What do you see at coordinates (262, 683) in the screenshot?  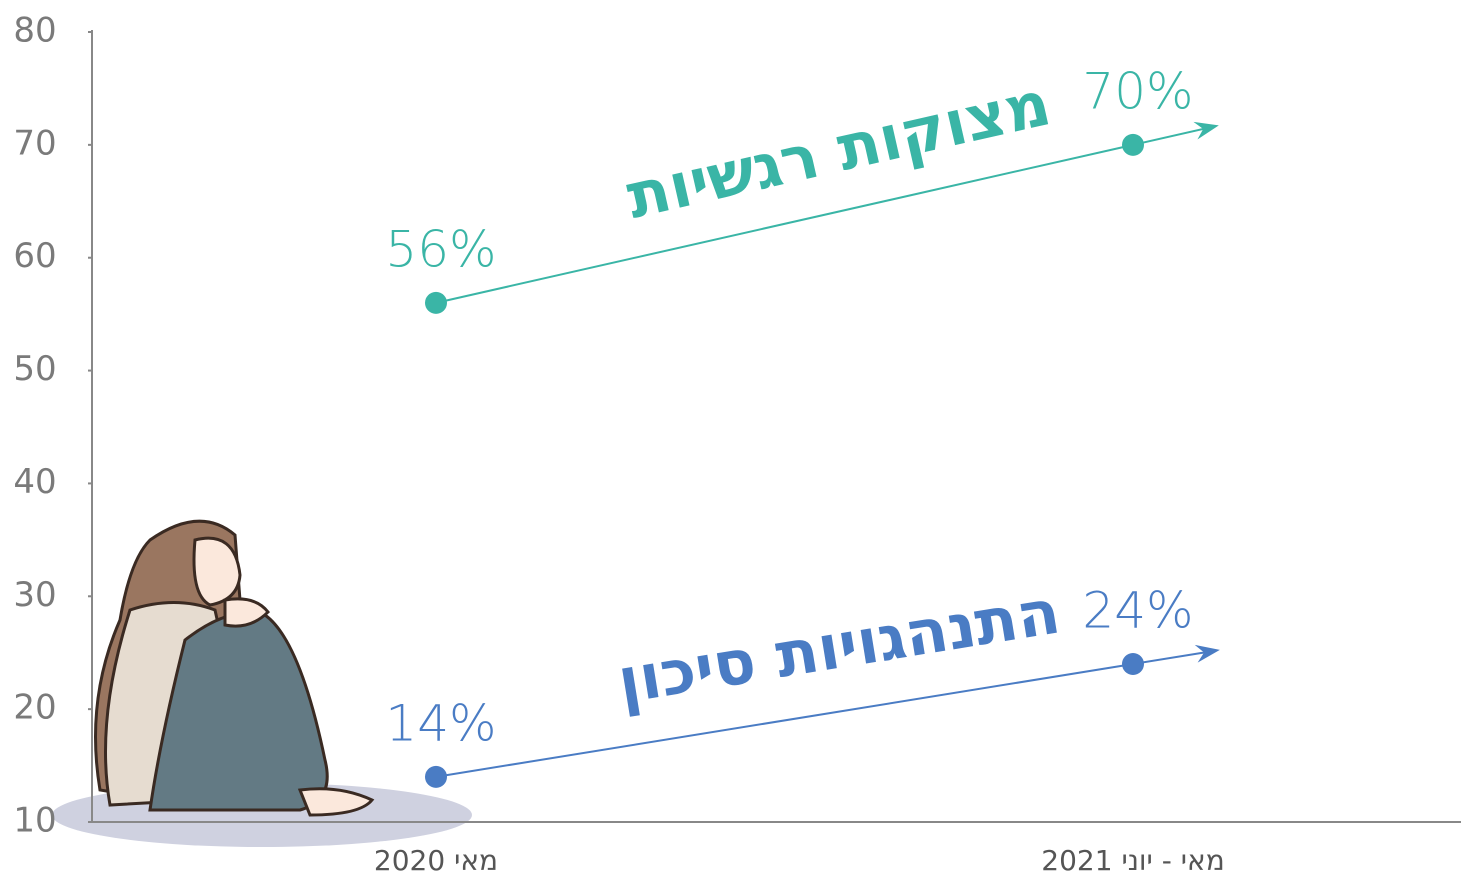 I see `illustration` at bounding box center [262, 683].